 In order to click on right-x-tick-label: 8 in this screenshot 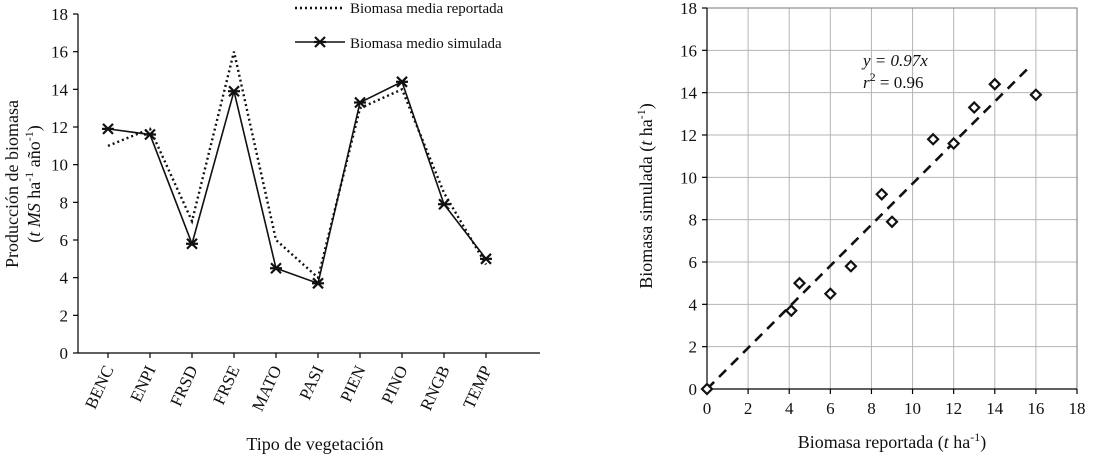, I will do `click(871, 408)`.